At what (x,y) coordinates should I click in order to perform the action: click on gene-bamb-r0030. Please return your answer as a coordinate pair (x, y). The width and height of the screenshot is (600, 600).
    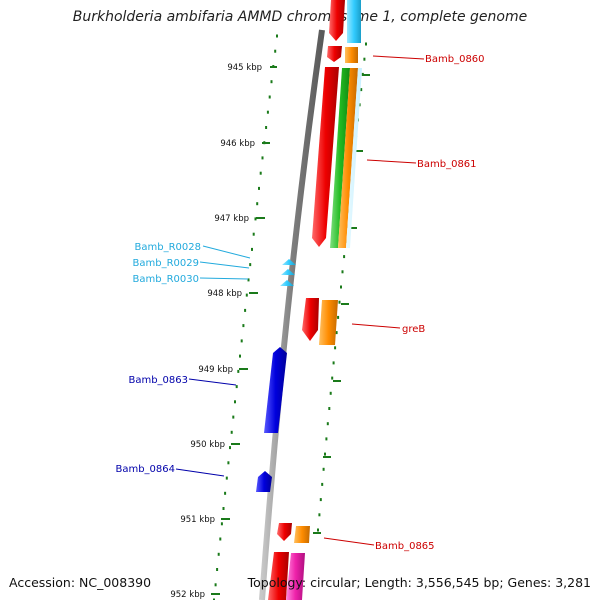
    Looking at the image, I should click on (287, 283).